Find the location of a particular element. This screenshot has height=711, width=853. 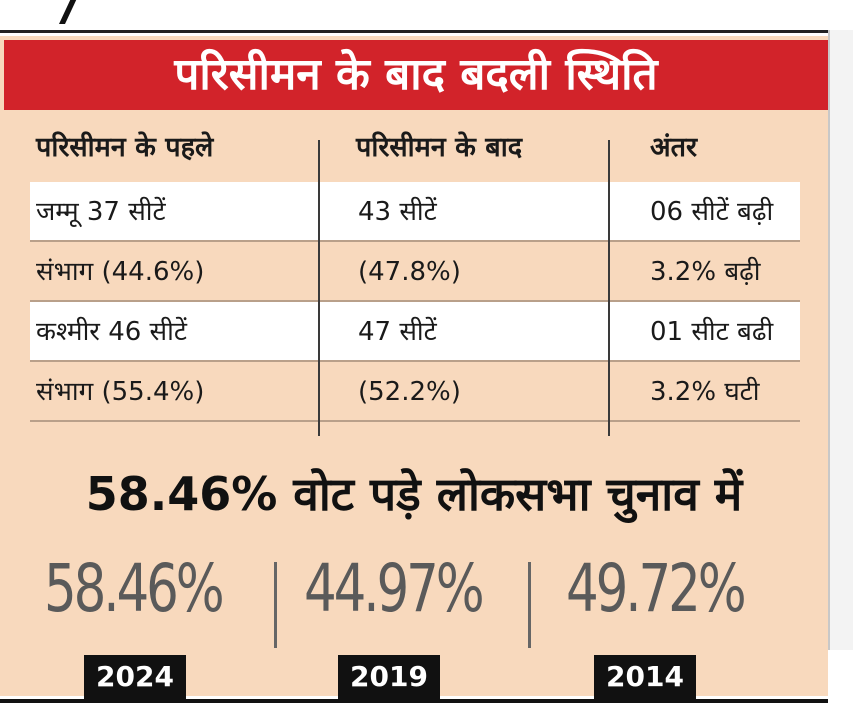

table-cell: संभाग (55.4%) is located at coordinates (120, 392).